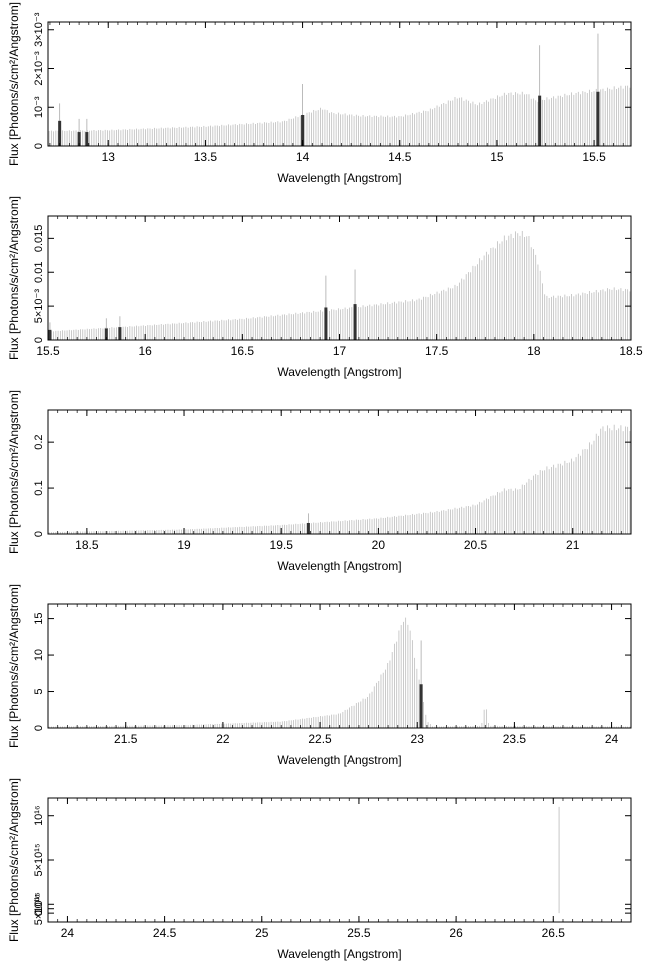  I want to click on x-tick-label: 25.5, so click(359, 933).